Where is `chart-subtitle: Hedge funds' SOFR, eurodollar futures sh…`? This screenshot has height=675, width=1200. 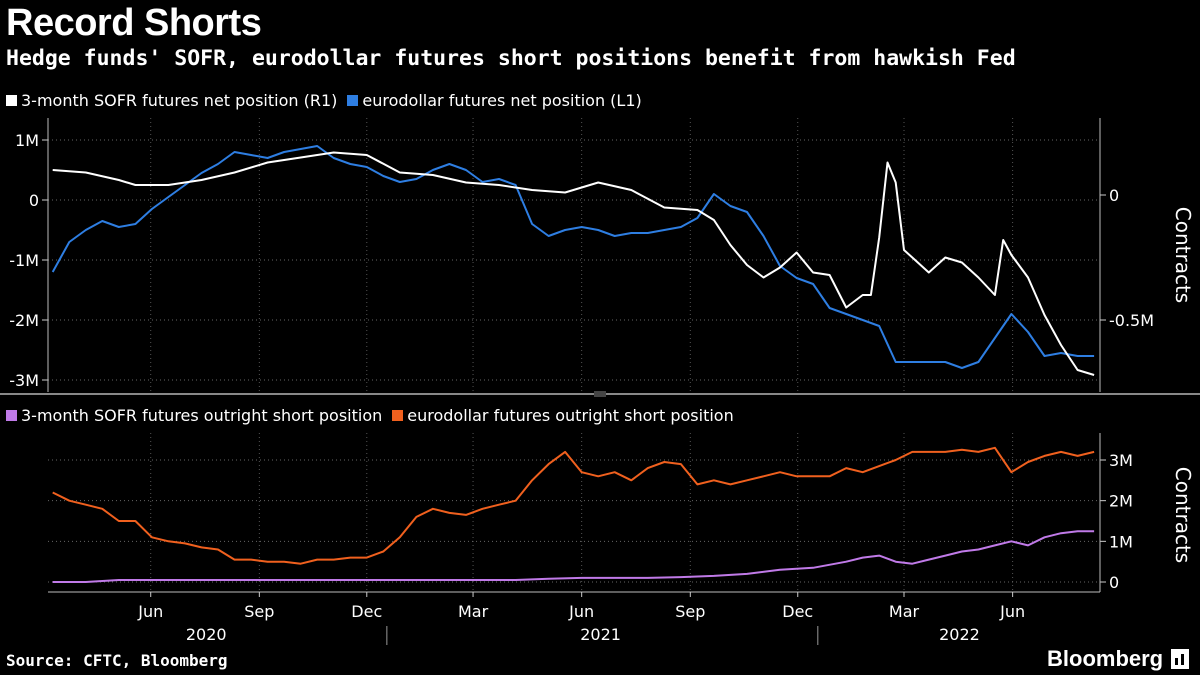
chart-subtitle: Hedge funds' SOFR, eurodollar futures sh… is located at coordinates (511, 58).